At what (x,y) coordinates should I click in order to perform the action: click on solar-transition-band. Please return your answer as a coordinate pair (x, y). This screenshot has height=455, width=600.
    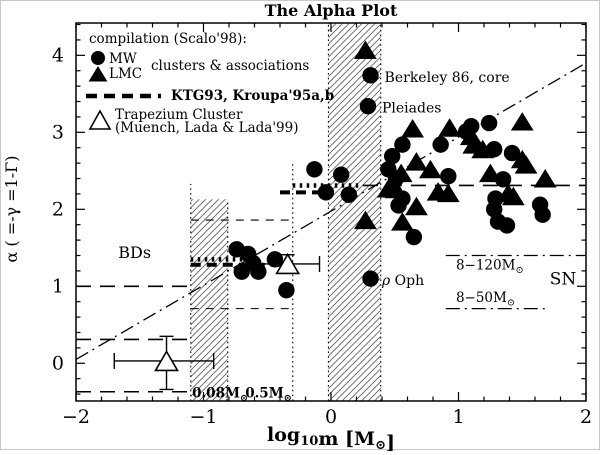
    Looking at the image, I should click on (354, 212).